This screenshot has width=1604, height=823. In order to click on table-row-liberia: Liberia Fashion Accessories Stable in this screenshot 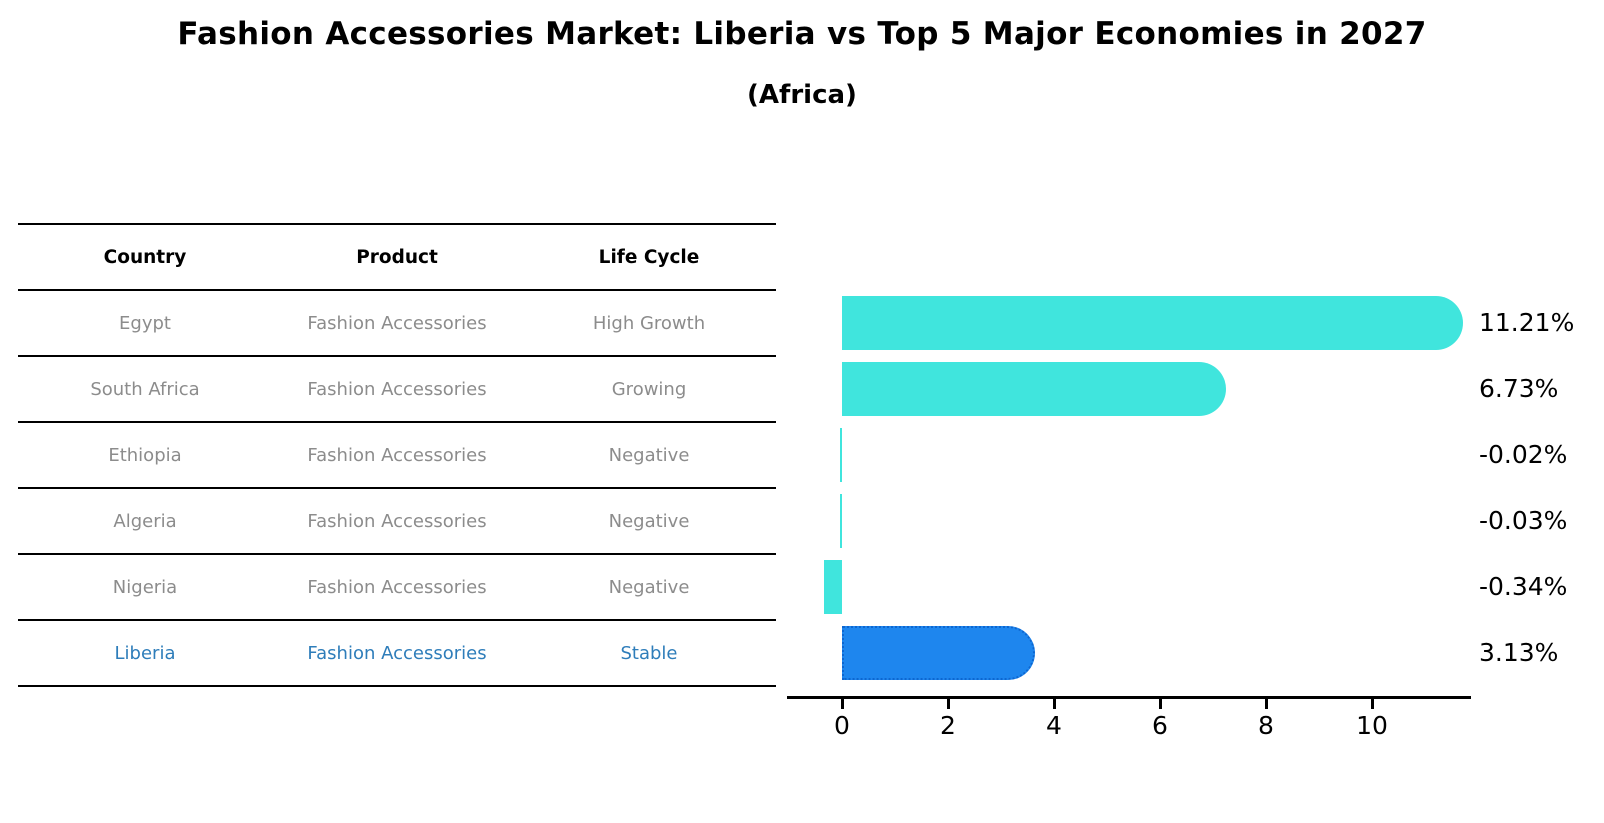, I will do `click(397, 654)`.